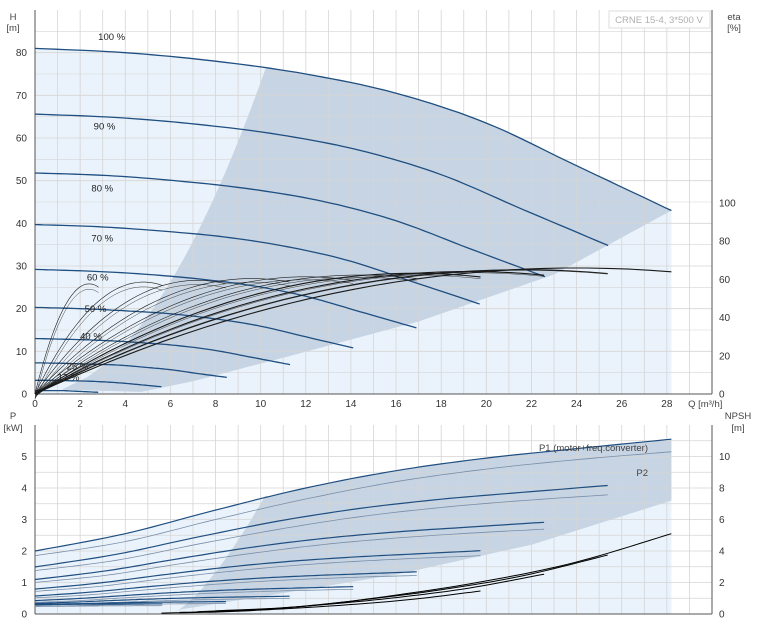 The image size is (762, 630). Describe the element at coordinates (102, 188) in the screenshot. I see `speed-label: 80 %` at that location.